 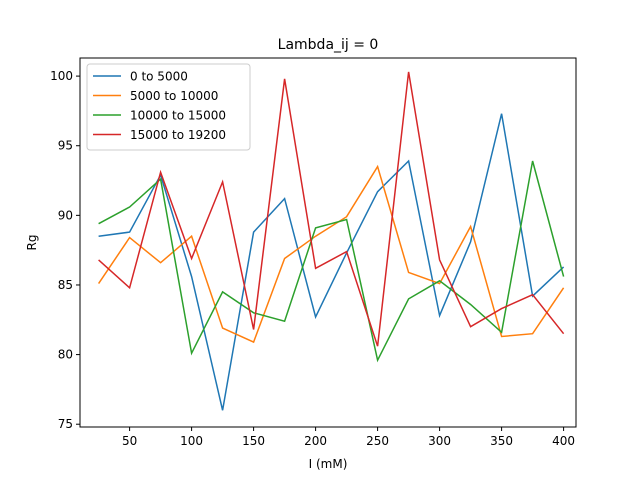 I want to click on legend-label-3: 10000 to 15000, so click(x=178, y=116).